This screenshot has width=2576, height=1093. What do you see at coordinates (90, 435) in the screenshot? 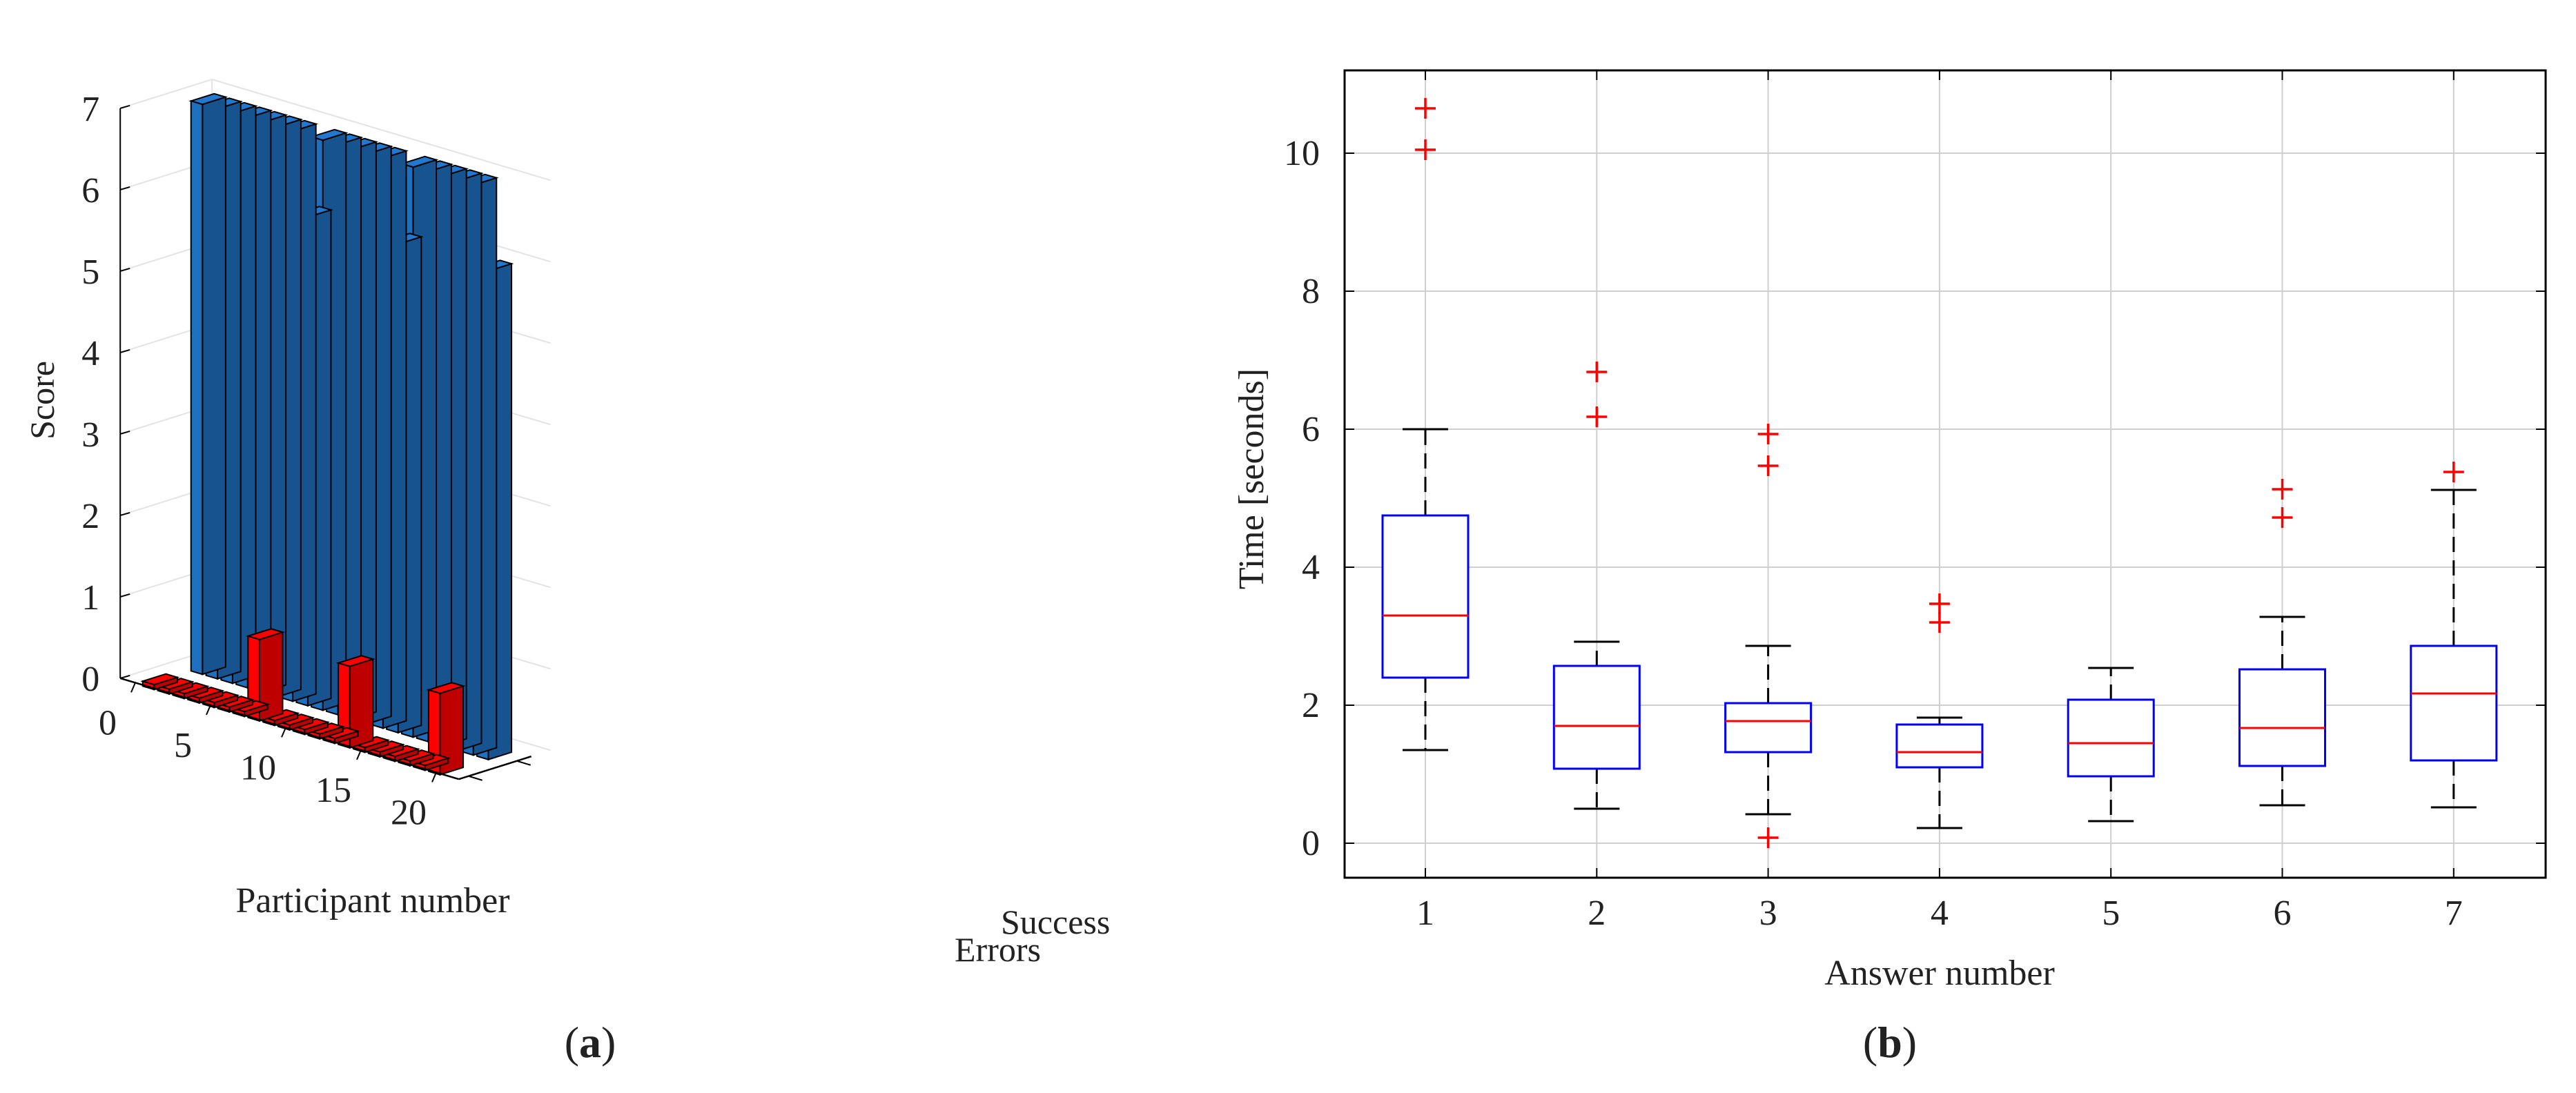
I see `score-tick-label: 3` at bounding box center [90, 435].